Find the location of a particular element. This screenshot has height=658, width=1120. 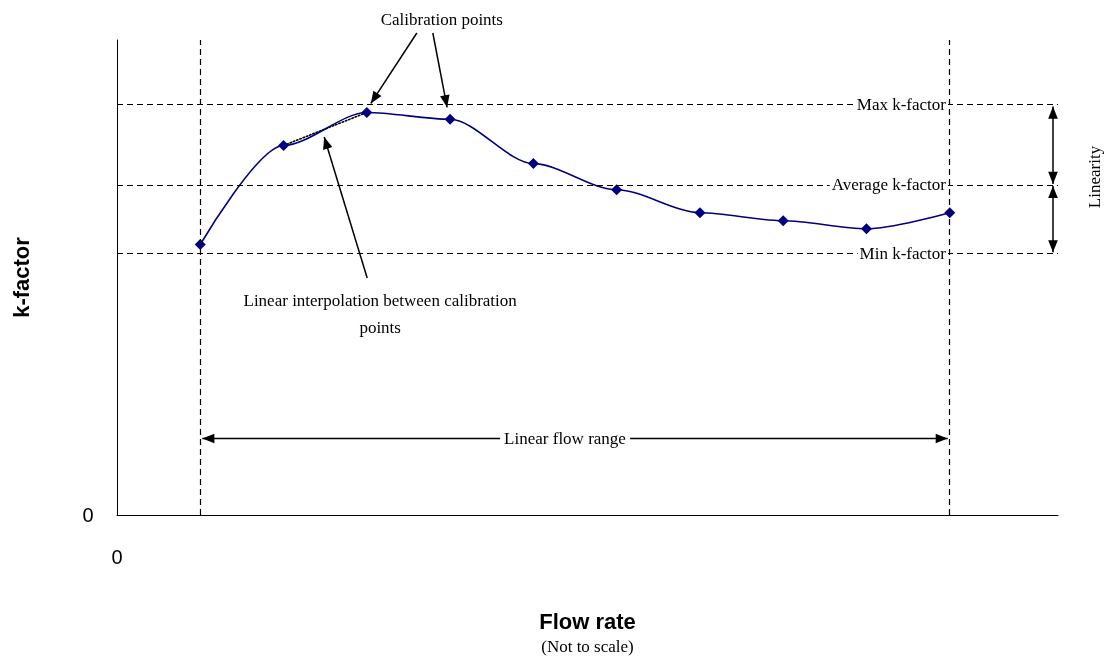

ref-line-label: Max k-factor is located at coordinates (901, 104).